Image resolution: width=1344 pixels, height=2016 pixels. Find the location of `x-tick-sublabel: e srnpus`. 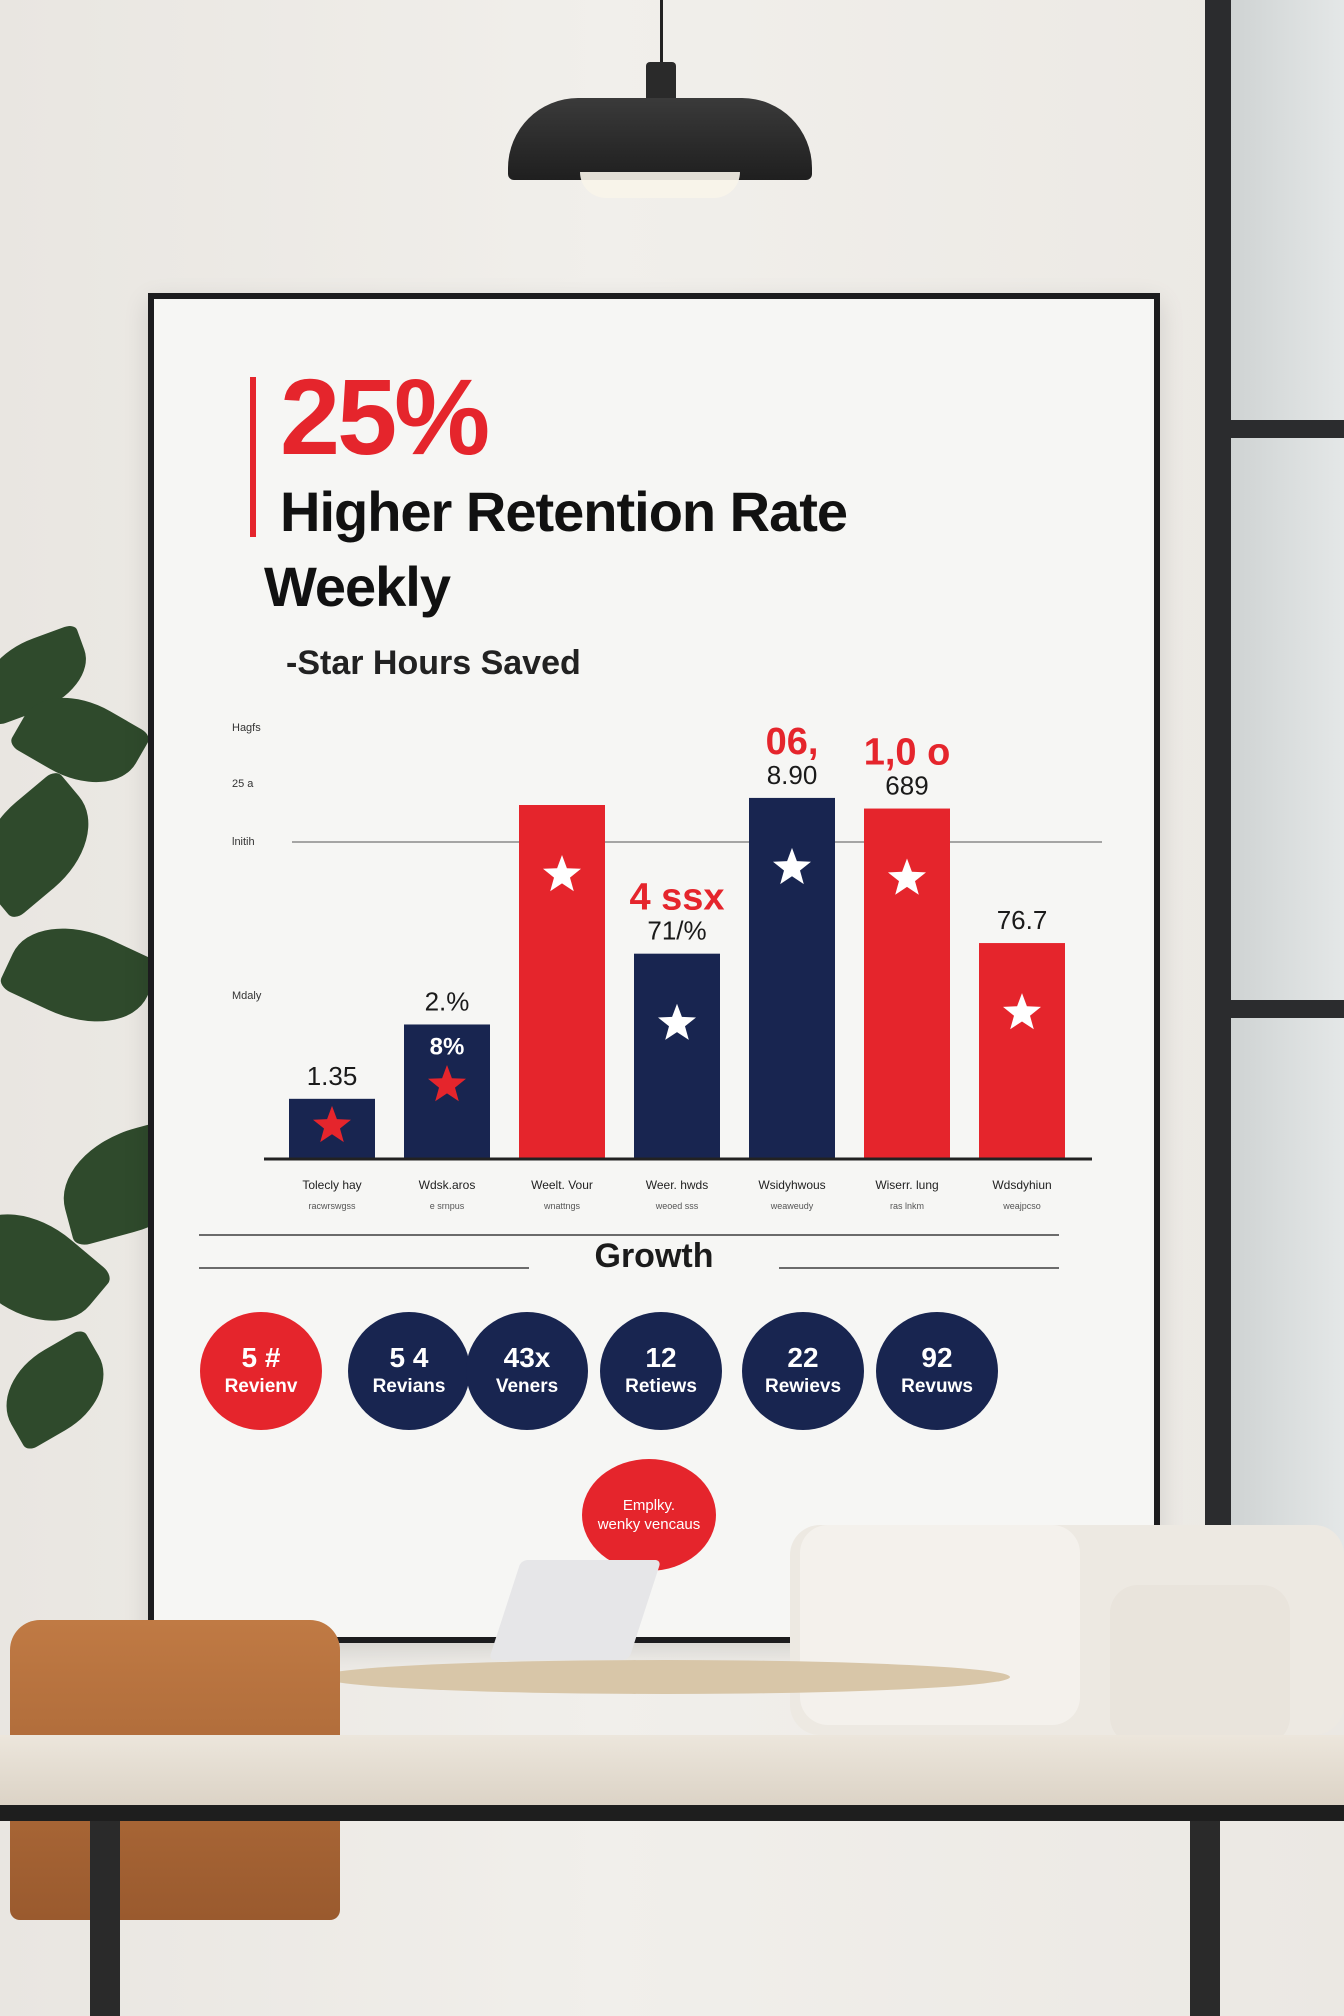

x-tick-sublabel: e srnpus is located at coordinates (447, 1206).